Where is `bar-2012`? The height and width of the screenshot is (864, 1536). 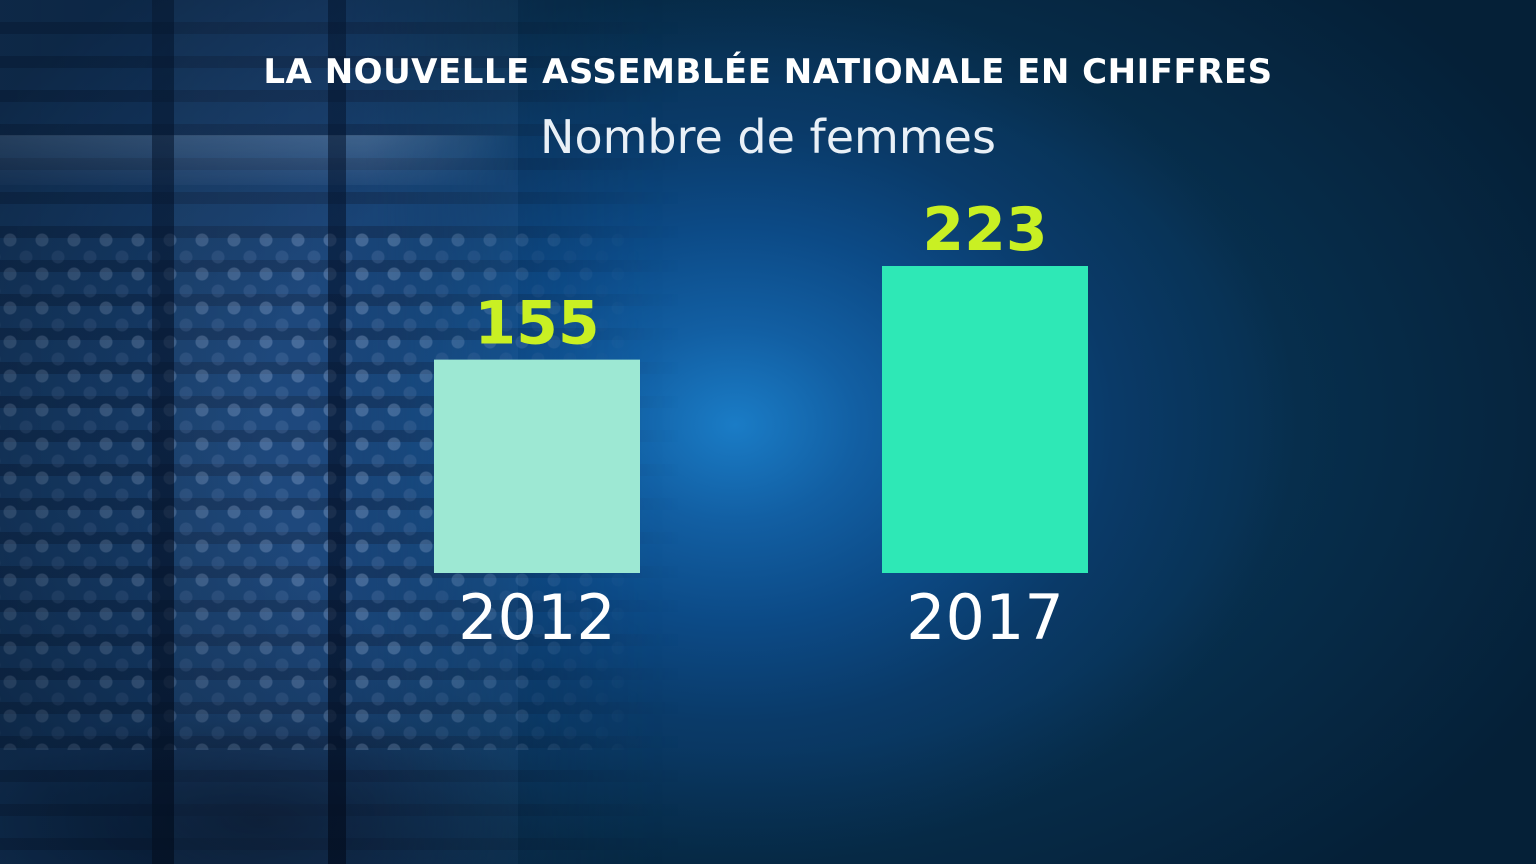 bar-2012 is located at coordinates (537, 466).